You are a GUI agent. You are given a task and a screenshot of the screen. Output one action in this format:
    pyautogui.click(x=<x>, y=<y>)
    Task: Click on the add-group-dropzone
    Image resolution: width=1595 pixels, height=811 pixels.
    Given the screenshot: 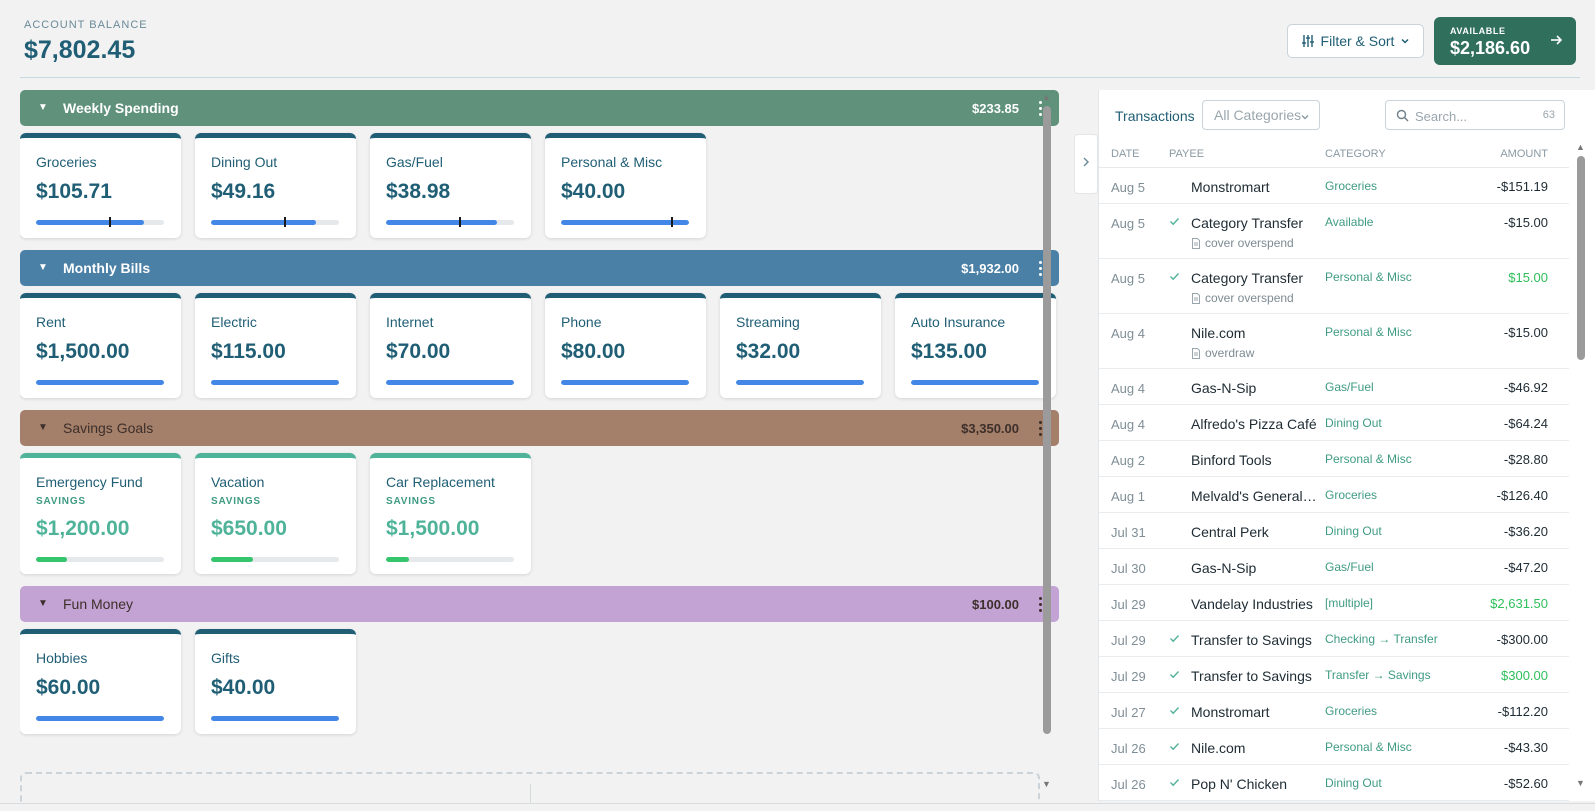 What is the action you would take?
    pyautogui.click(x=530, y=788)
    